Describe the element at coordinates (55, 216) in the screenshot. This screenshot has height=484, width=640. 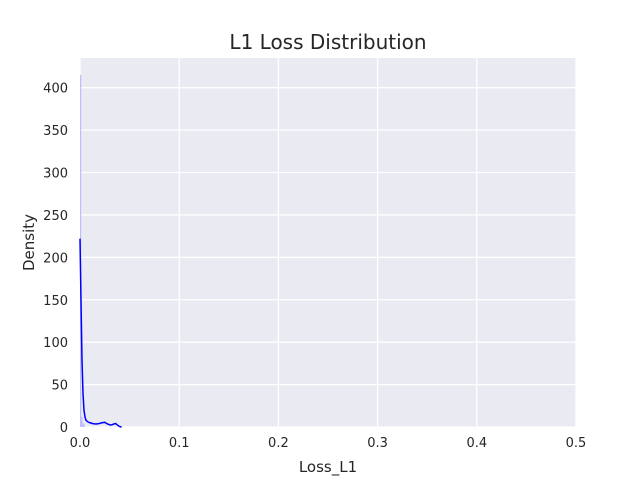
I see `y-tick-label: 250` at that location.